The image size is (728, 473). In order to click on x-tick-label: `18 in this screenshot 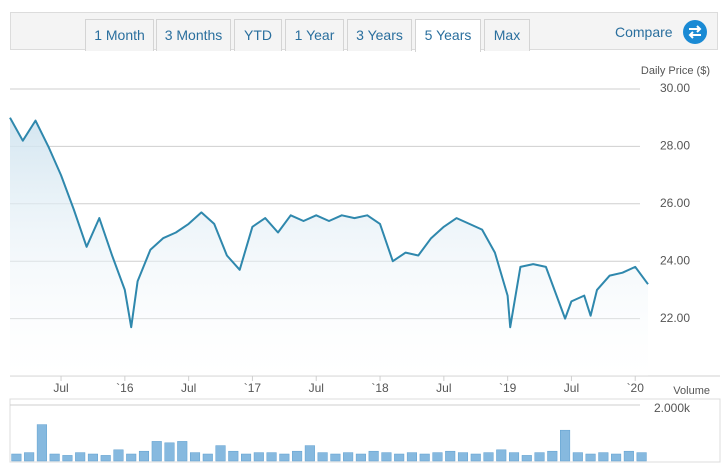, I will do `click(380, 388)`.